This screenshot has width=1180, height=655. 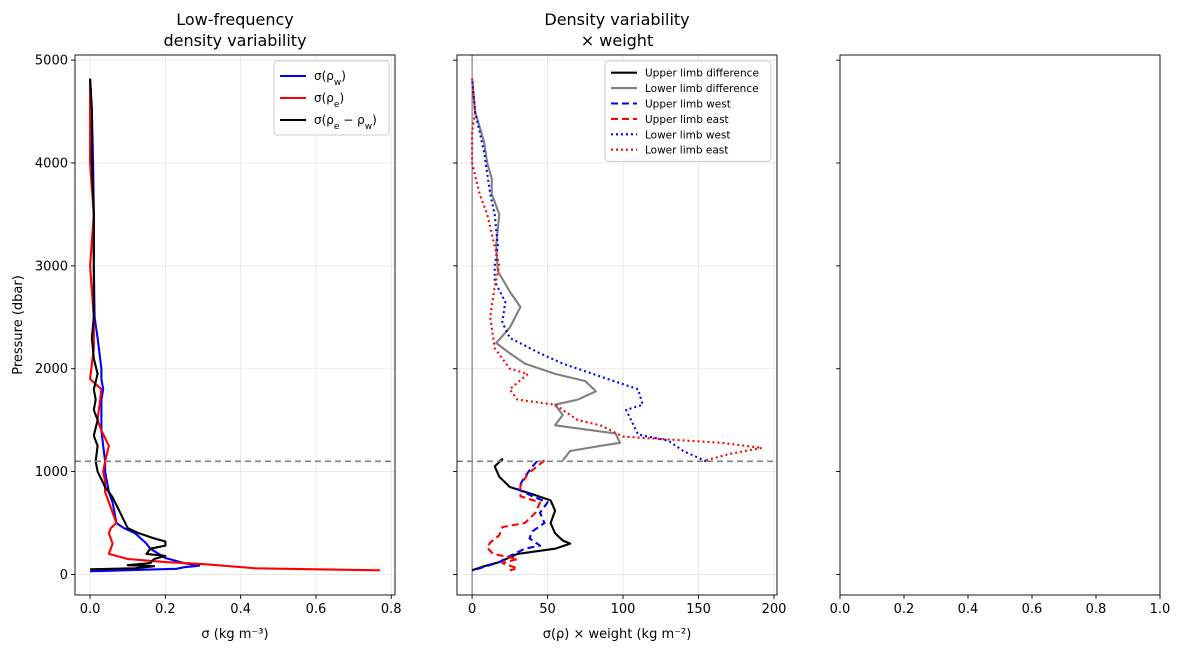 What do you see at coordinates (774, 609) in the screenshot?
I see `x-tick-label: 200` at bounding box center [774, 609].